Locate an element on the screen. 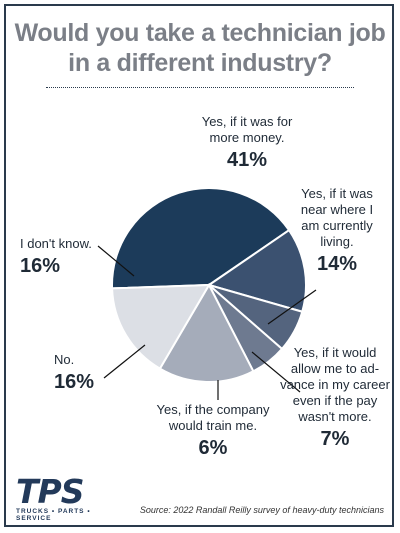 This screenshot has height=533, width=400. slice-label-money: Yes, if it was for more money. 41% is located at coordinates (247, 143).